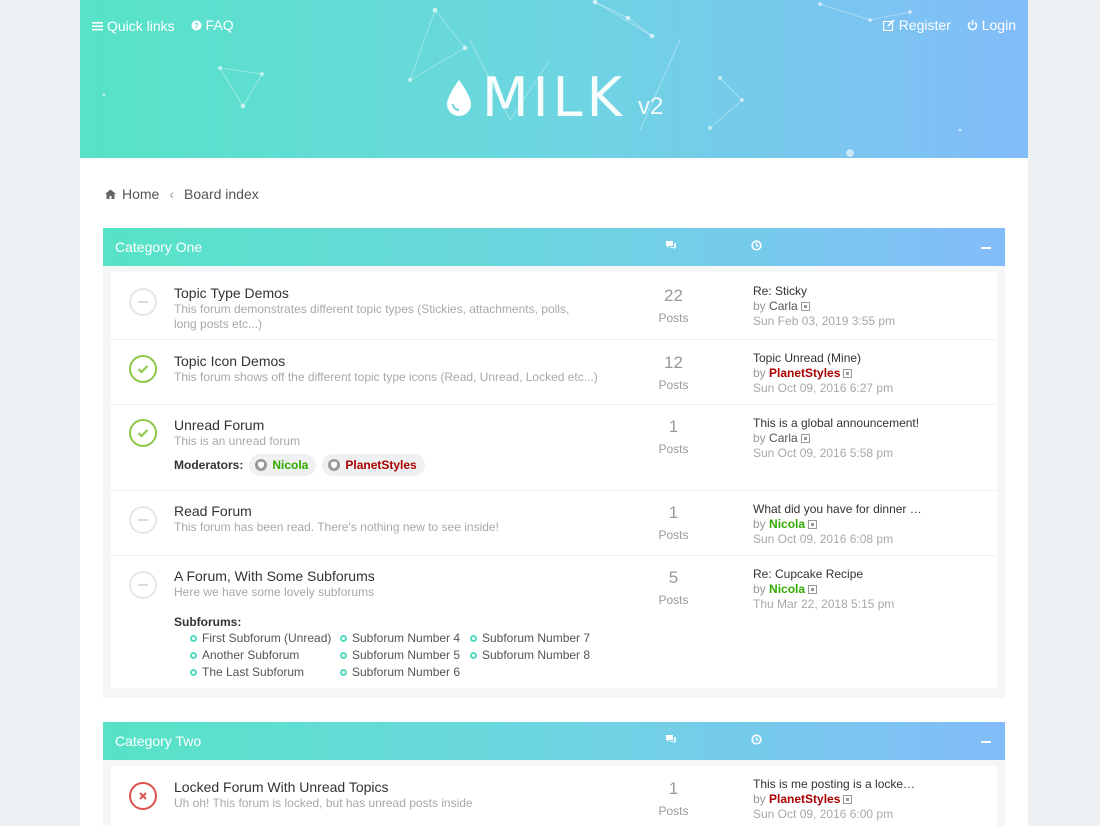  I want to click on forum-post-count: 12 Posts, so click(673, 372).